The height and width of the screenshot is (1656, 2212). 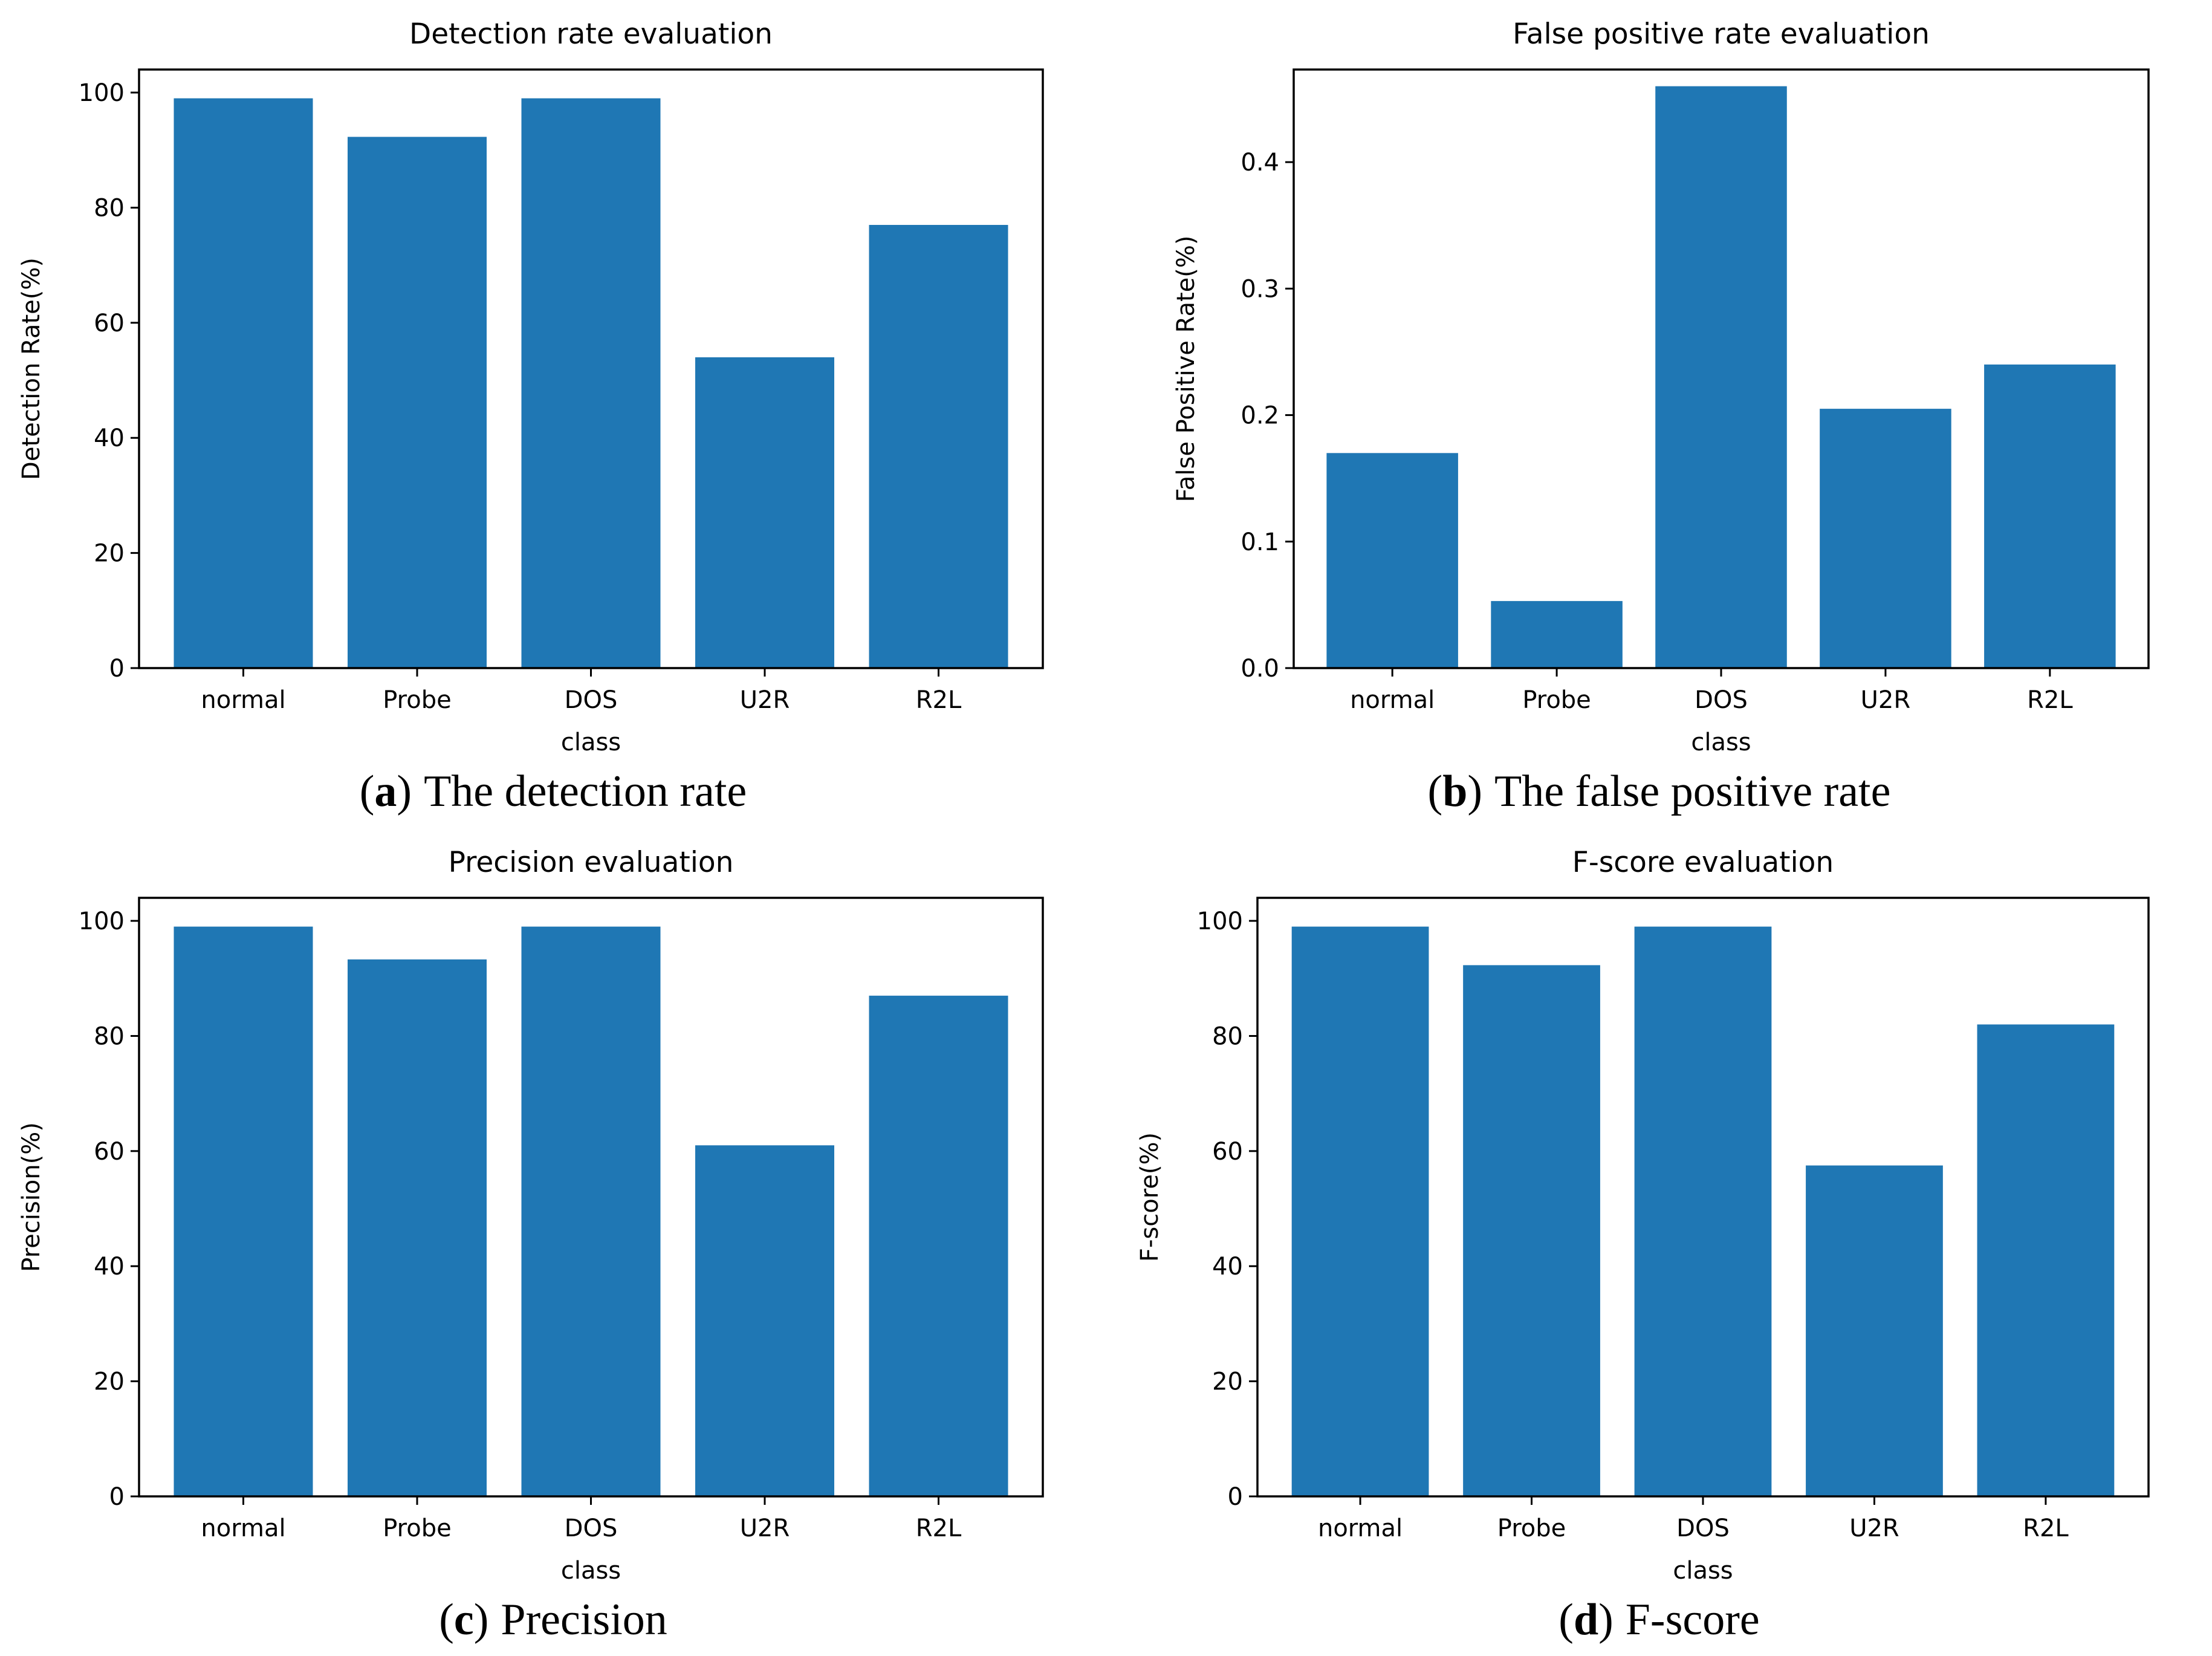 What do you see at coordinates (1703, 862) in the screenshot?
I see `chart-title: F-score evaluation` at bounding box center [1703, 862].